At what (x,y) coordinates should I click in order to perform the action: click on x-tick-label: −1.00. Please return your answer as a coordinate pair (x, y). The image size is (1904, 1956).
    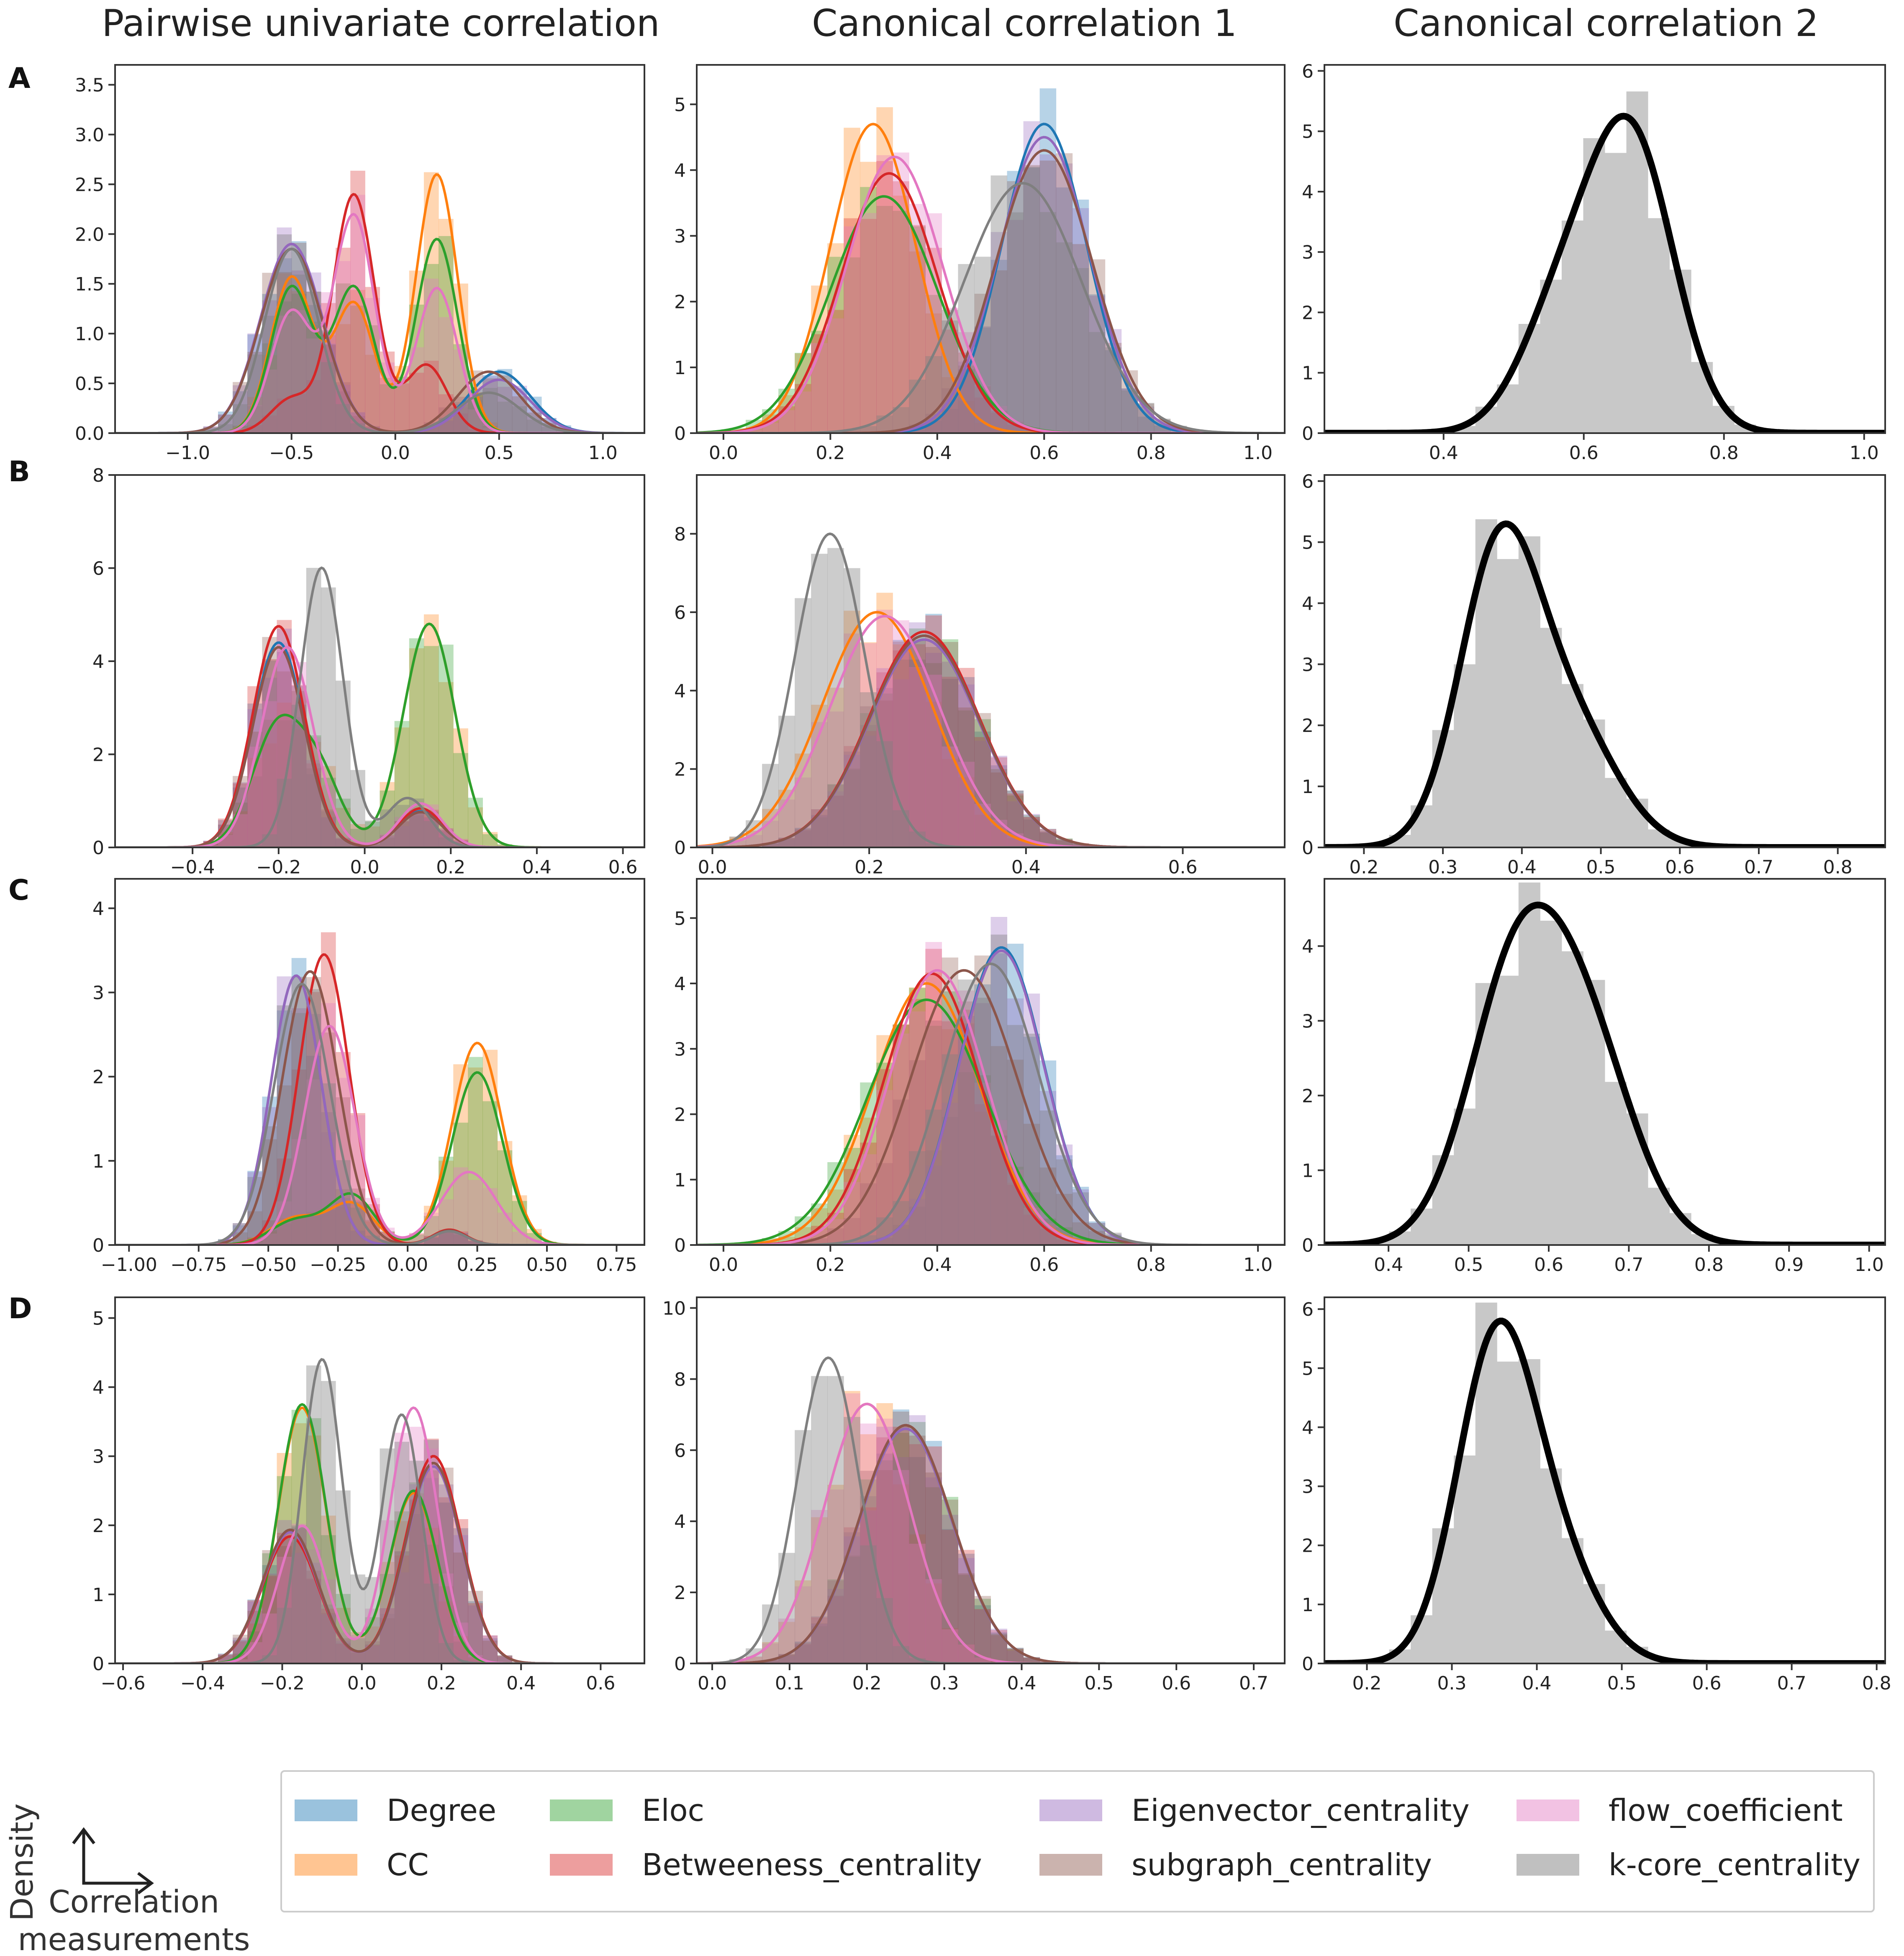
    Looking at the image, I should click on (129, 1265).